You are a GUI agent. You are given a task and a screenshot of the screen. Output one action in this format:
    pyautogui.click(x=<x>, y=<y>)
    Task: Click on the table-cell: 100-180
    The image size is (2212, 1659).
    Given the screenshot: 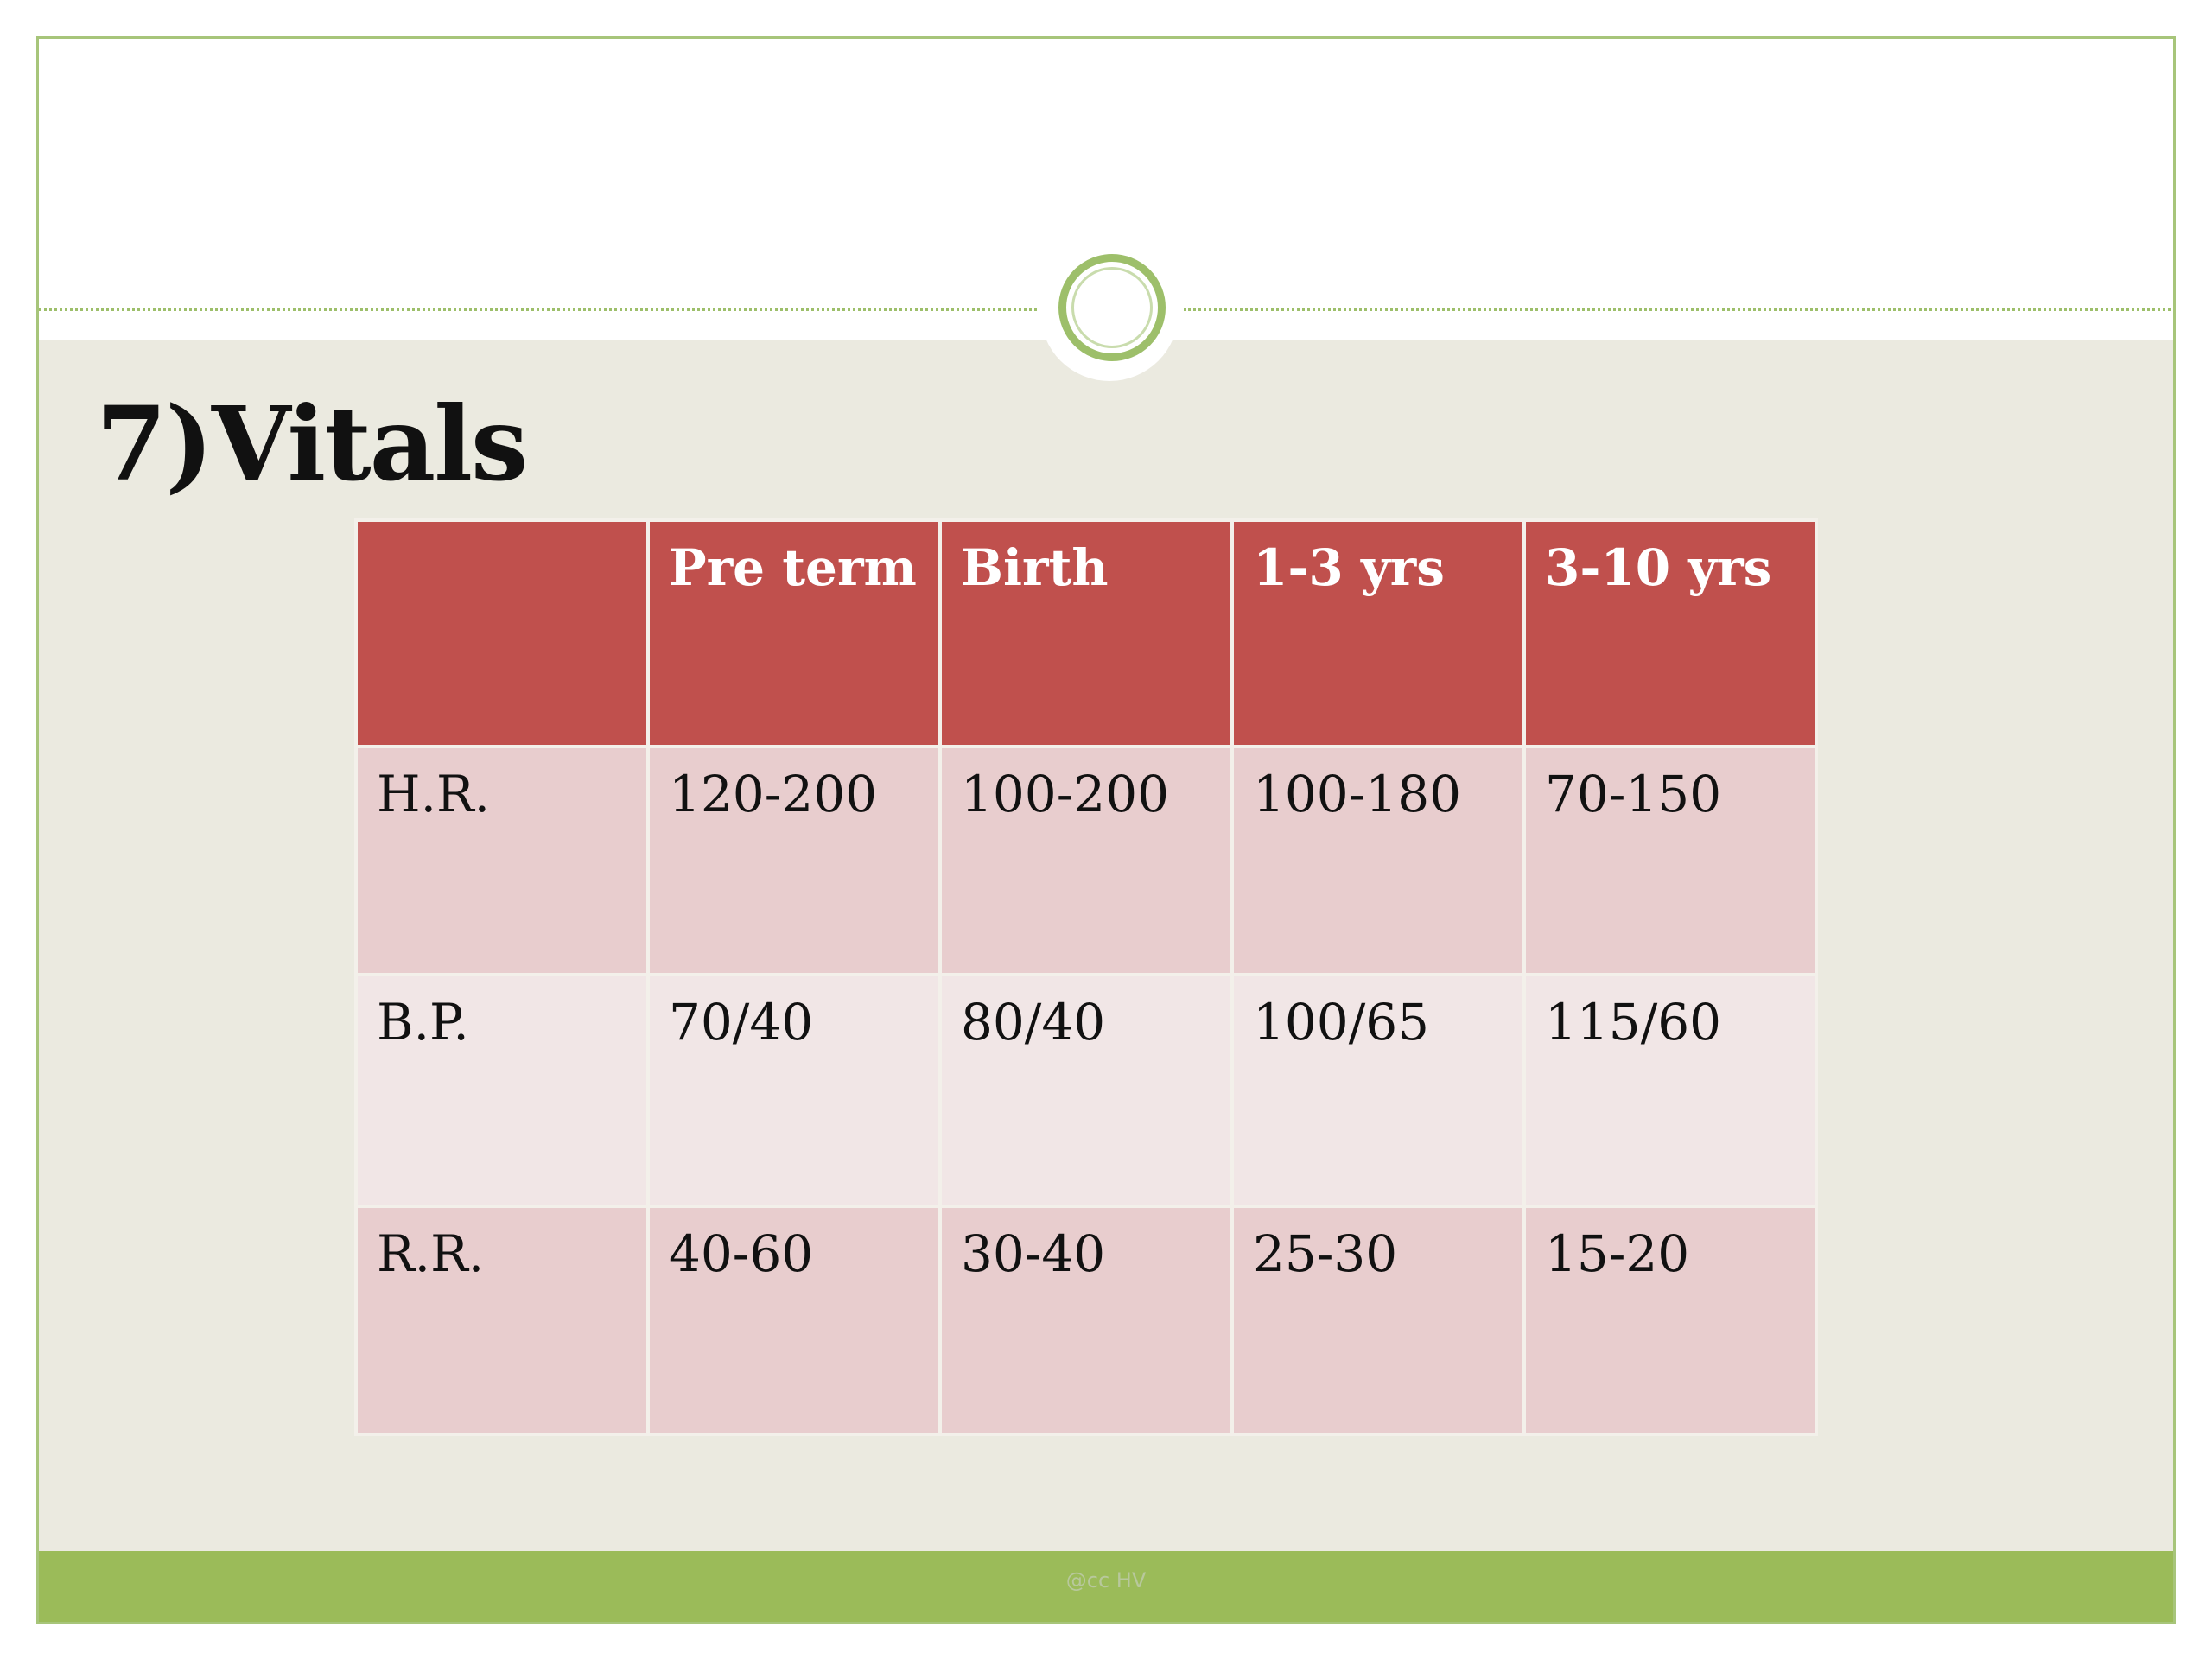 What is the action you would take?
    pyautogui.click(x=1378, y=860)
    